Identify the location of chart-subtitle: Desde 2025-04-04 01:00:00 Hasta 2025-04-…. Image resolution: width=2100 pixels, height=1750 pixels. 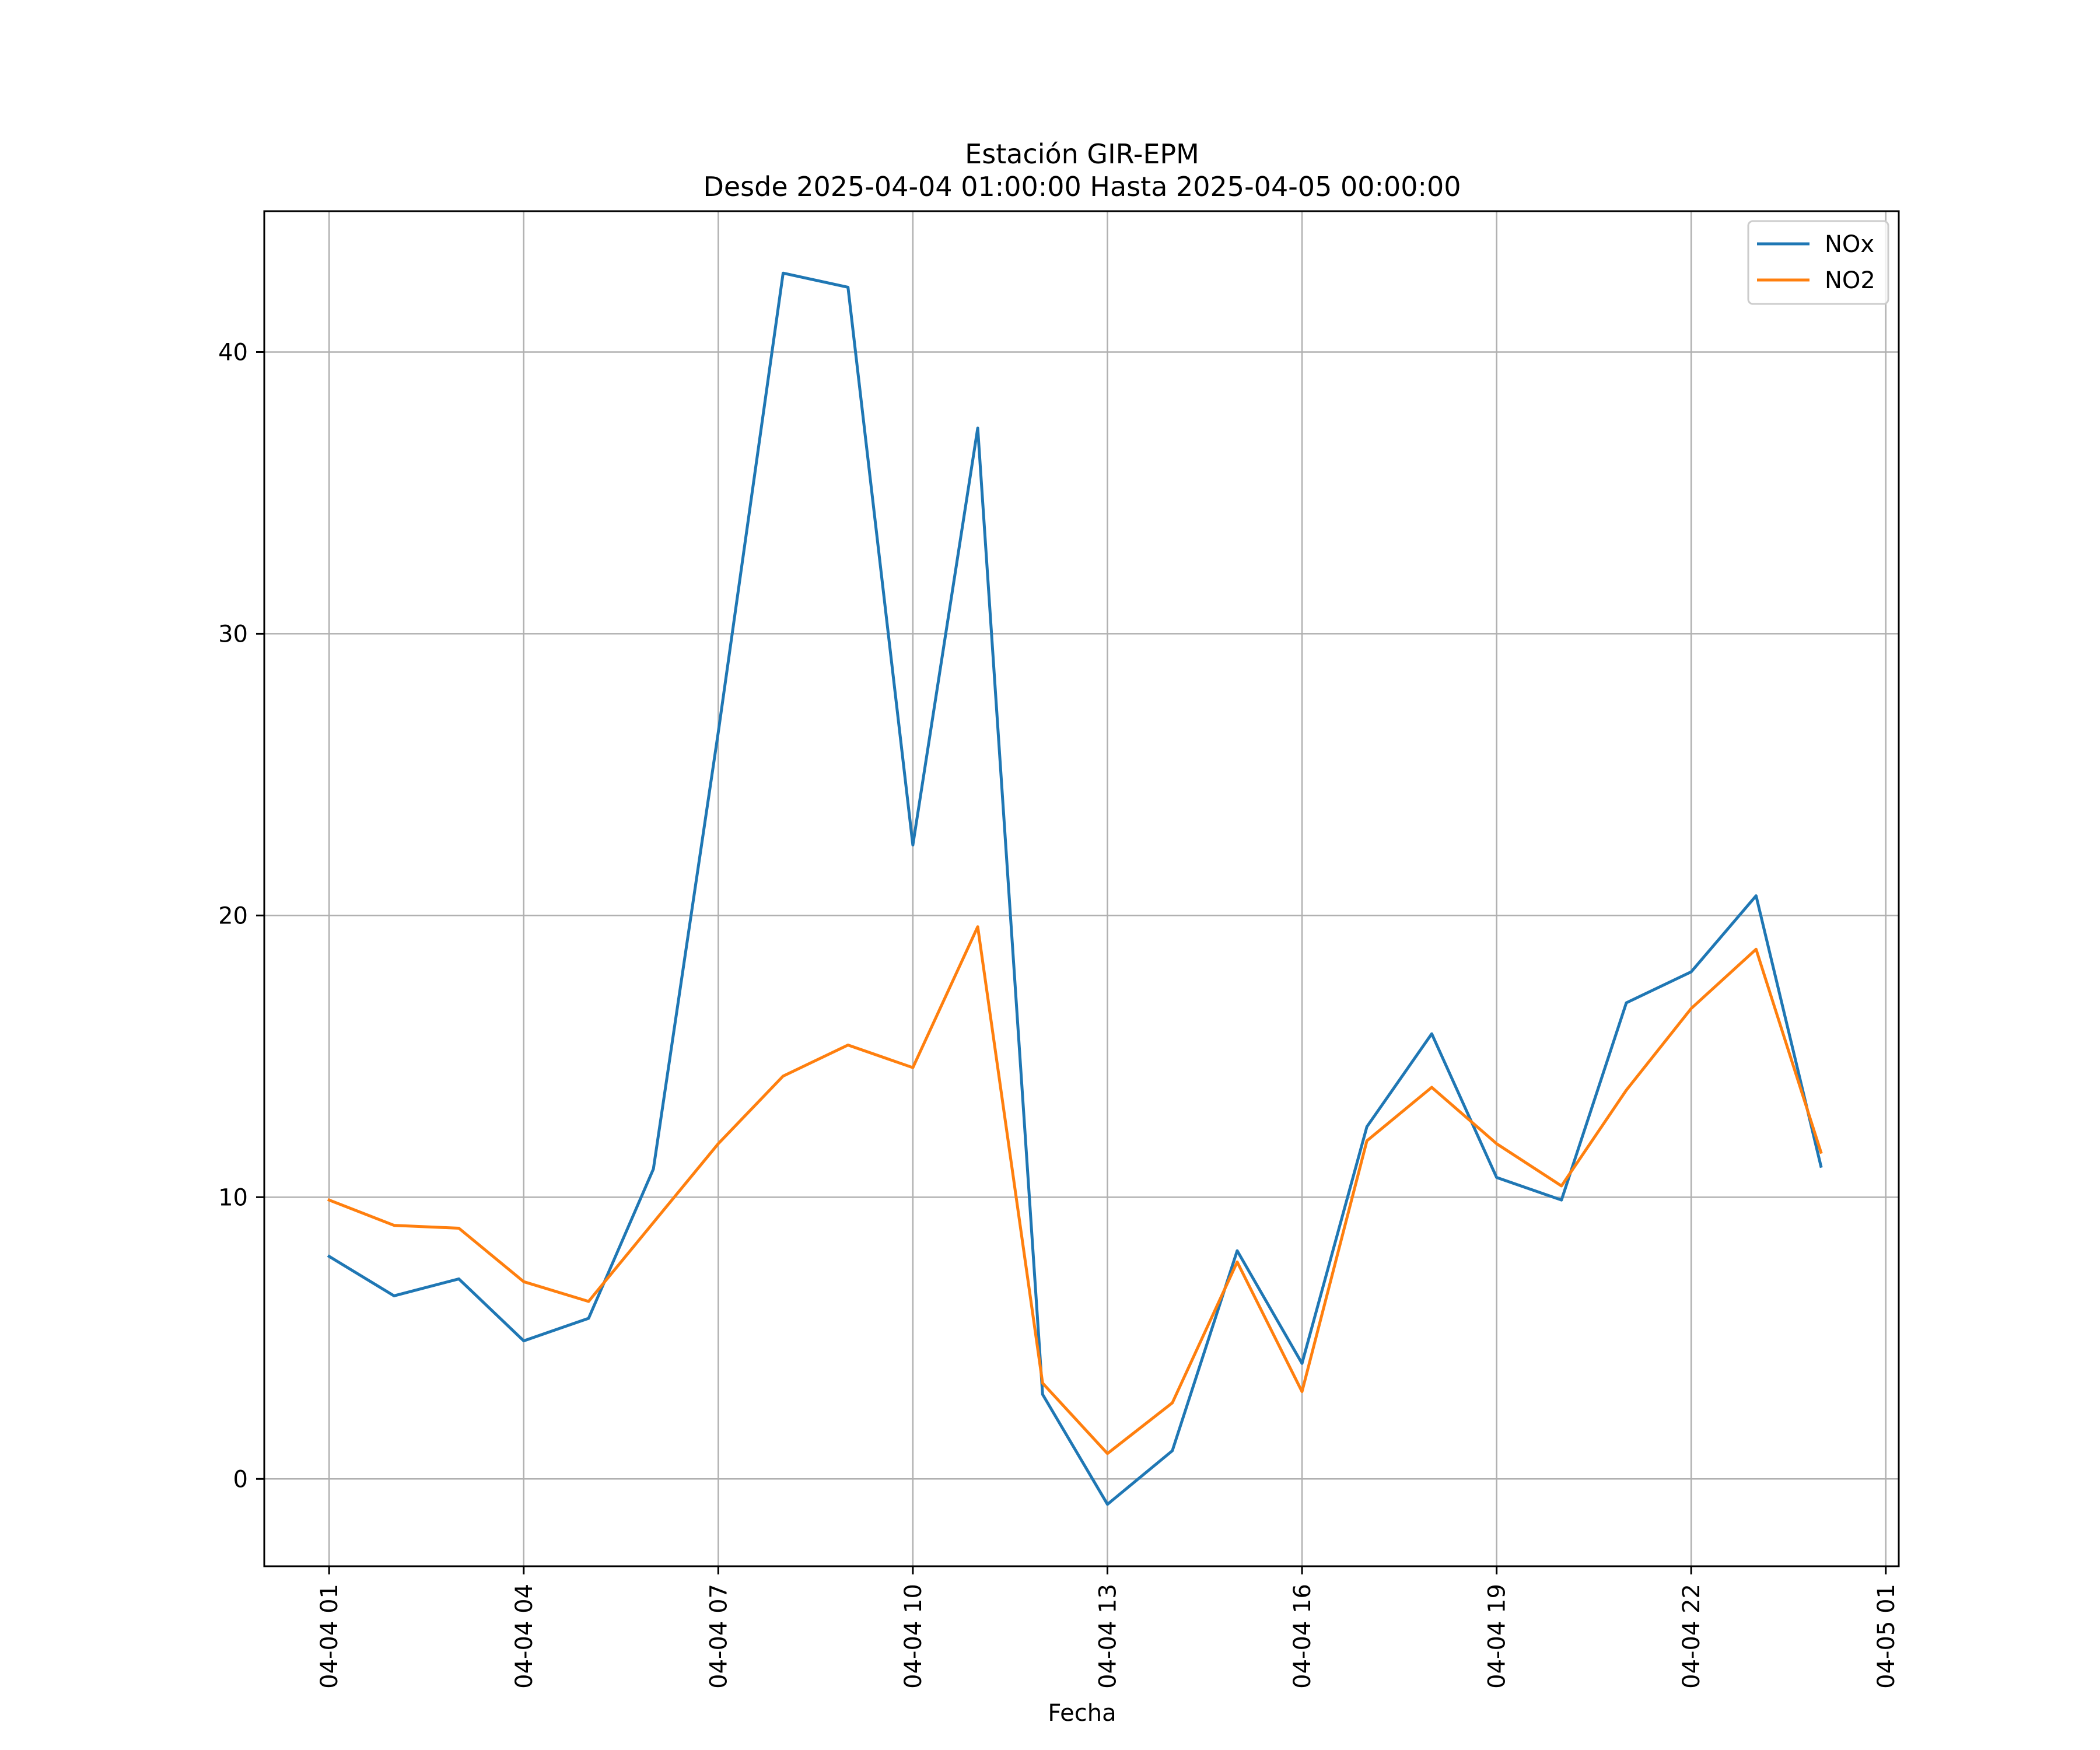
(1082, 187).